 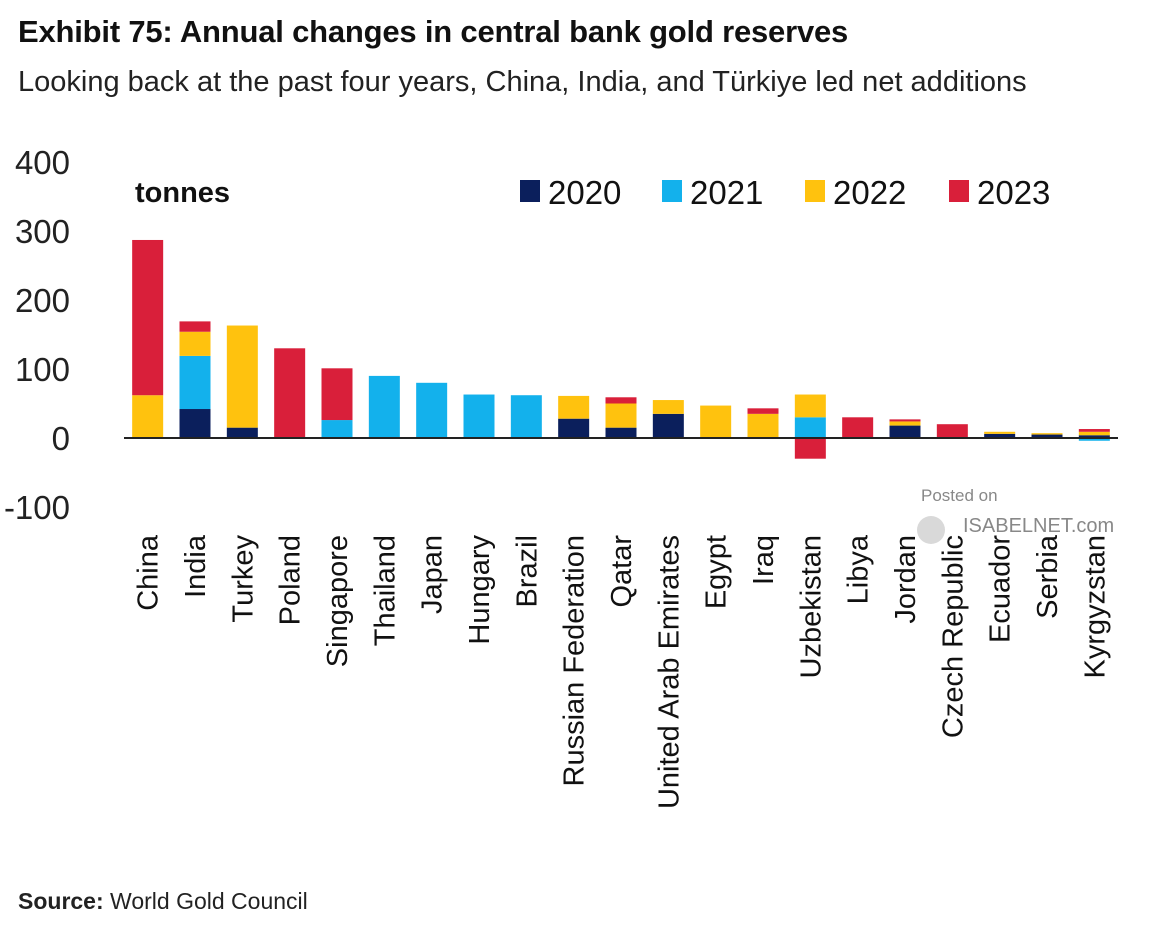 What do you see at coordinates (672, 191) in the screenshot?
I see `legend-swatch-2021` at bounding box center [672, 191].